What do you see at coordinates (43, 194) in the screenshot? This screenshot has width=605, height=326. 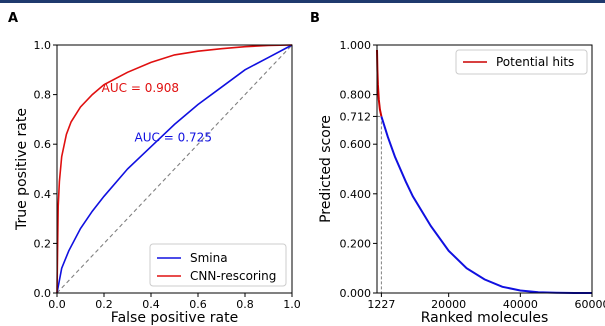 I see `y-tick-label: 0.4` at bounding box center [43, 194].